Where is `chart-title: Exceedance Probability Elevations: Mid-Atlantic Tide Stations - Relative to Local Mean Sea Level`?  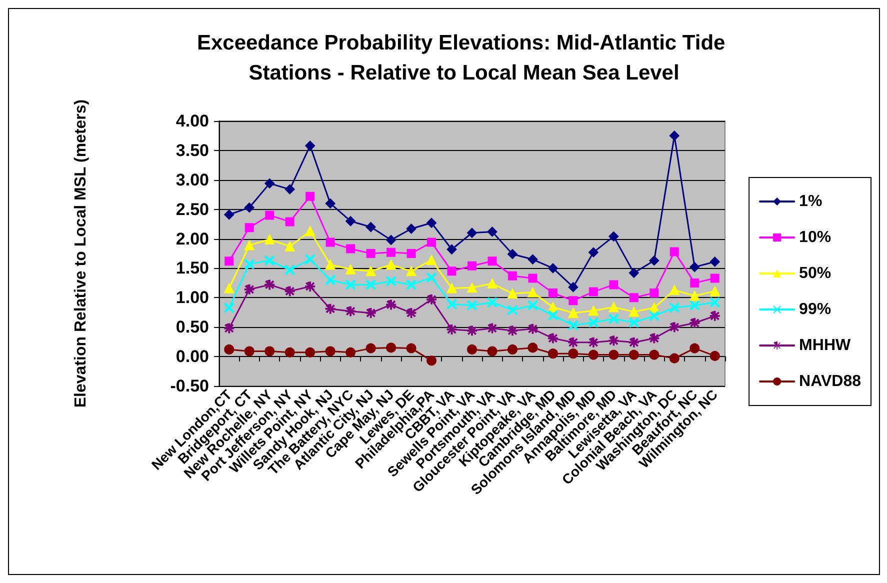
chart-title: Exceedance Probability Elevations: Mid-Atlantic Tide Stations - Relative to Local Mean Sea Level is located at coordinates (464, 58).